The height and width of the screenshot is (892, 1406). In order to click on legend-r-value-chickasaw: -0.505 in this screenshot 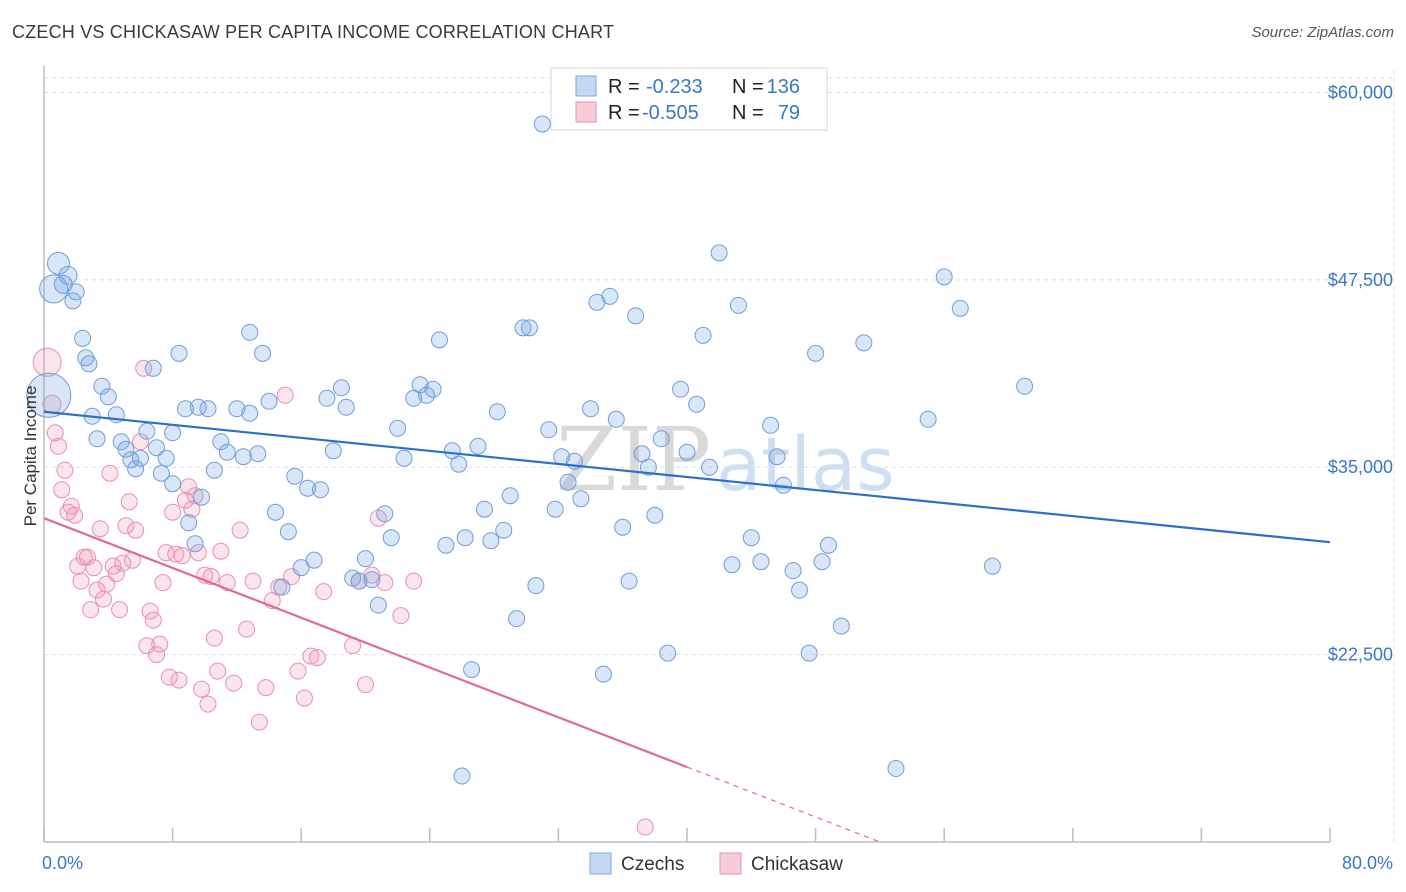, I will do `click(670, 113)`.